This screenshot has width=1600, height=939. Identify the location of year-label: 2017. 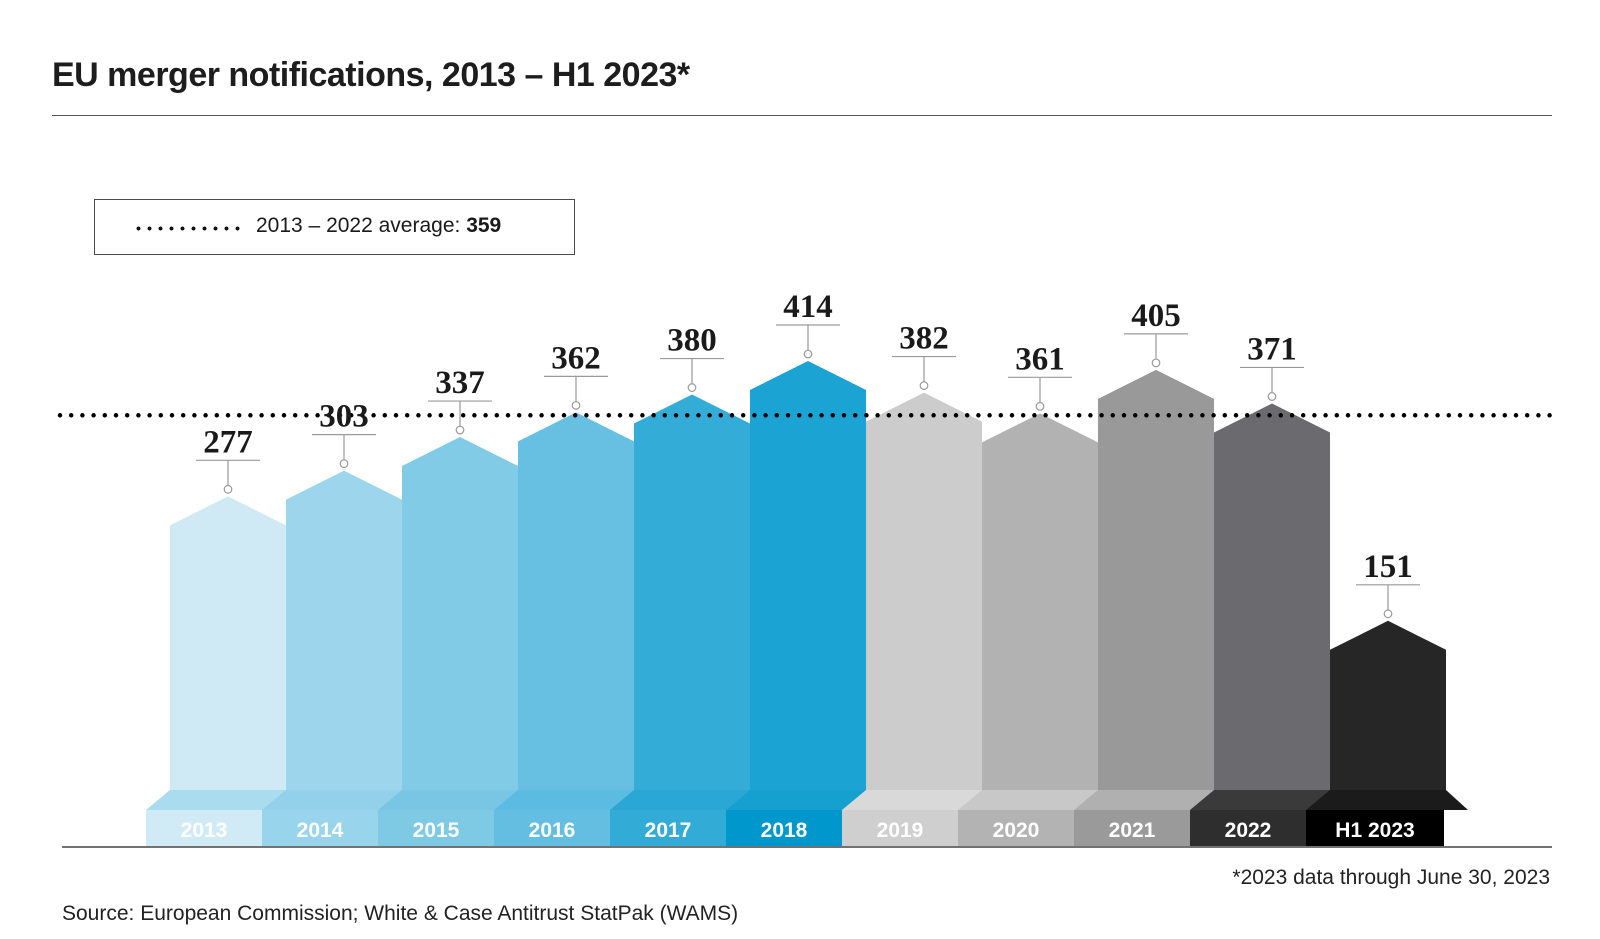
(668, 830).